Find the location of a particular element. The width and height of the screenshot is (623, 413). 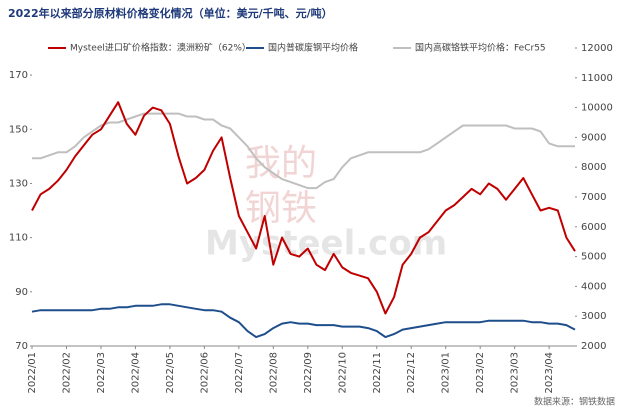

y2-tick-label: 5000 is located at coordinates (593, 257).